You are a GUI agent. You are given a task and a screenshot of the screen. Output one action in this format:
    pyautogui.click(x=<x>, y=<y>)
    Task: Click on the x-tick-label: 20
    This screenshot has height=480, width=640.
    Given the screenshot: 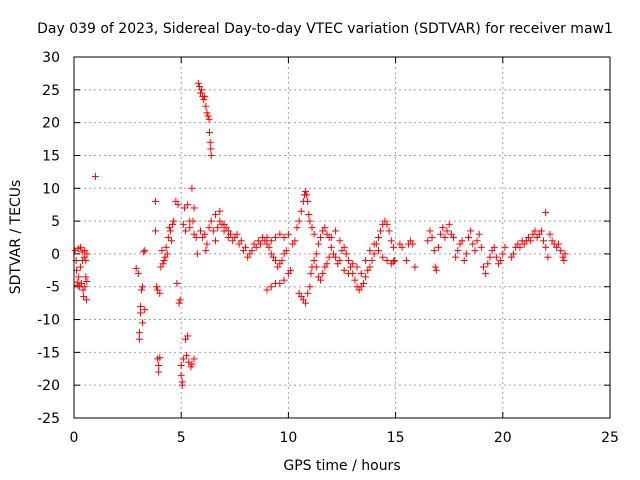 What is the action you would take?
    pyautogui.click(x=503, y=438)
    